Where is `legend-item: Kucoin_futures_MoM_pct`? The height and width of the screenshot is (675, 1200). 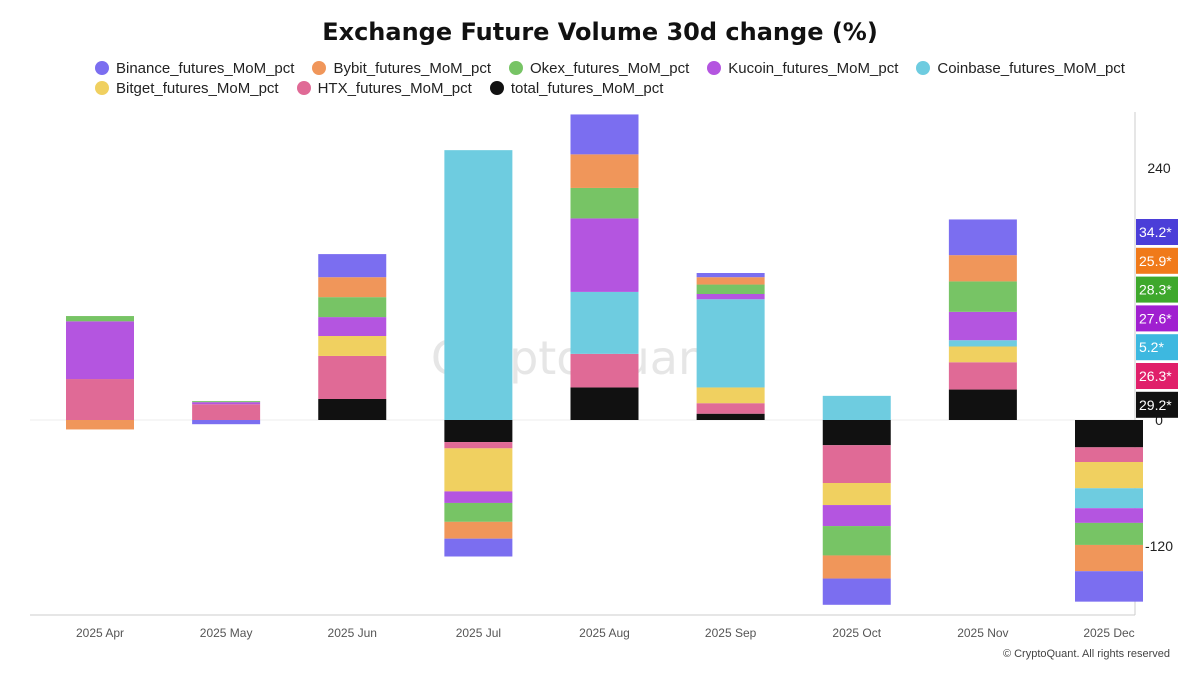
legend-item: Kucoin_futures_MoM_pct is located at coordinates (802, 68).